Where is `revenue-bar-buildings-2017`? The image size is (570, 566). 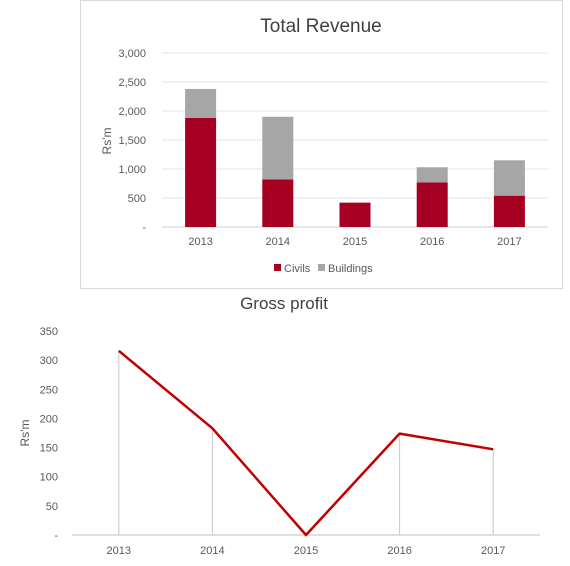 revenue-bar-buildings-2017 is located at coordinates (509, 178).